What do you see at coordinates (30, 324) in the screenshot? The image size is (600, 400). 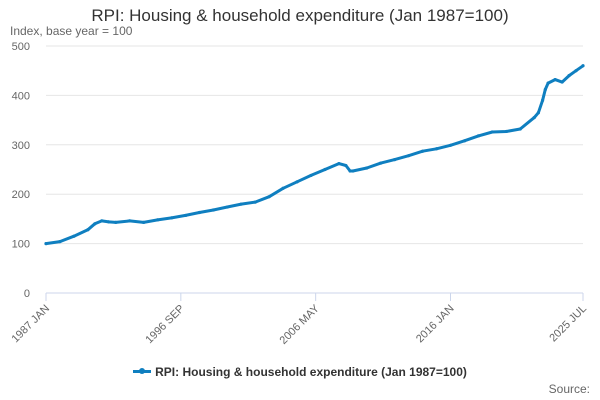 I see `x-tick-label: 1987 JAN` at bounding box center [30, 324].